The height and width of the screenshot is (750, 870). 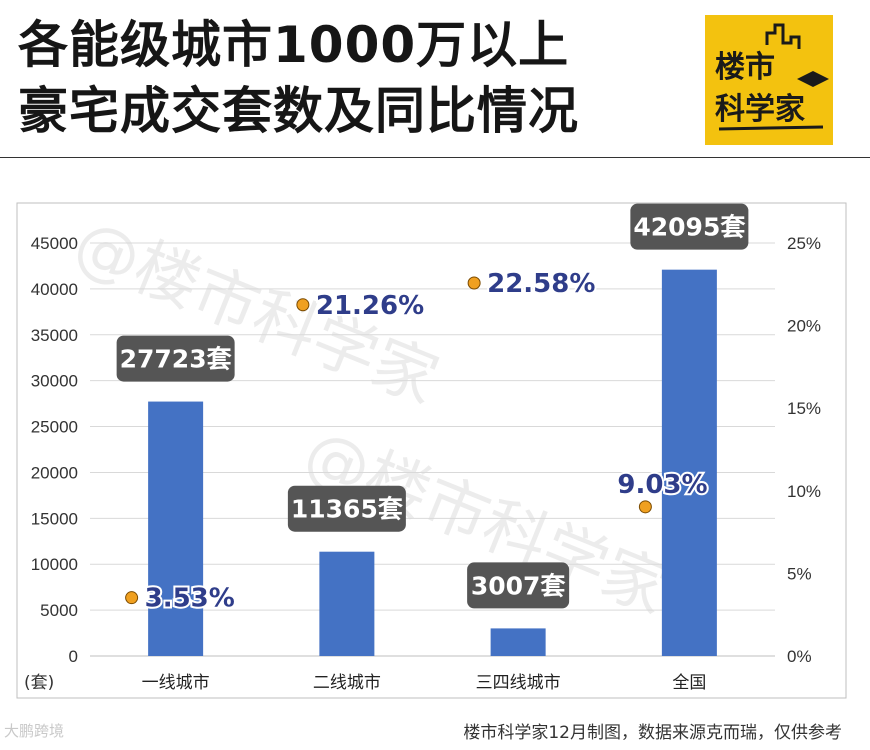 I want to click on logo-line-2: 科学家, so click(x=760, y=109).